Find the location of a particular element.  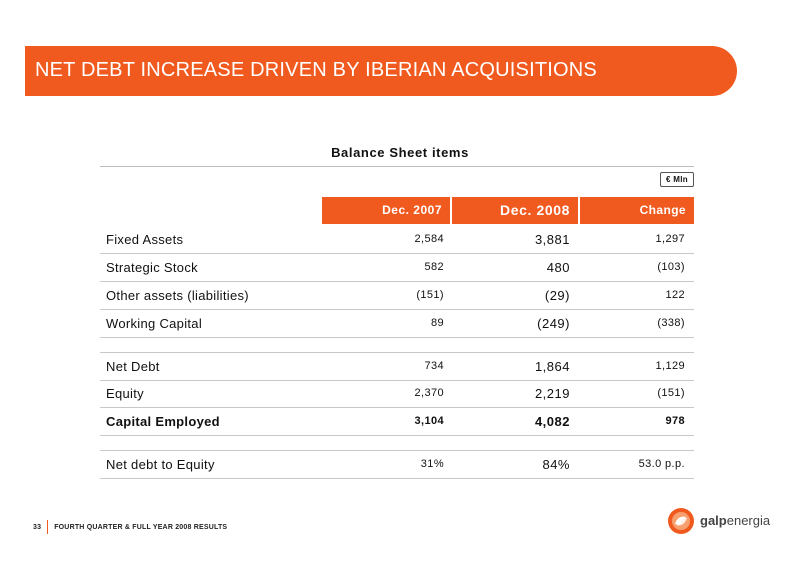

value-change: 1,297 is located at coordinates (670, 239).